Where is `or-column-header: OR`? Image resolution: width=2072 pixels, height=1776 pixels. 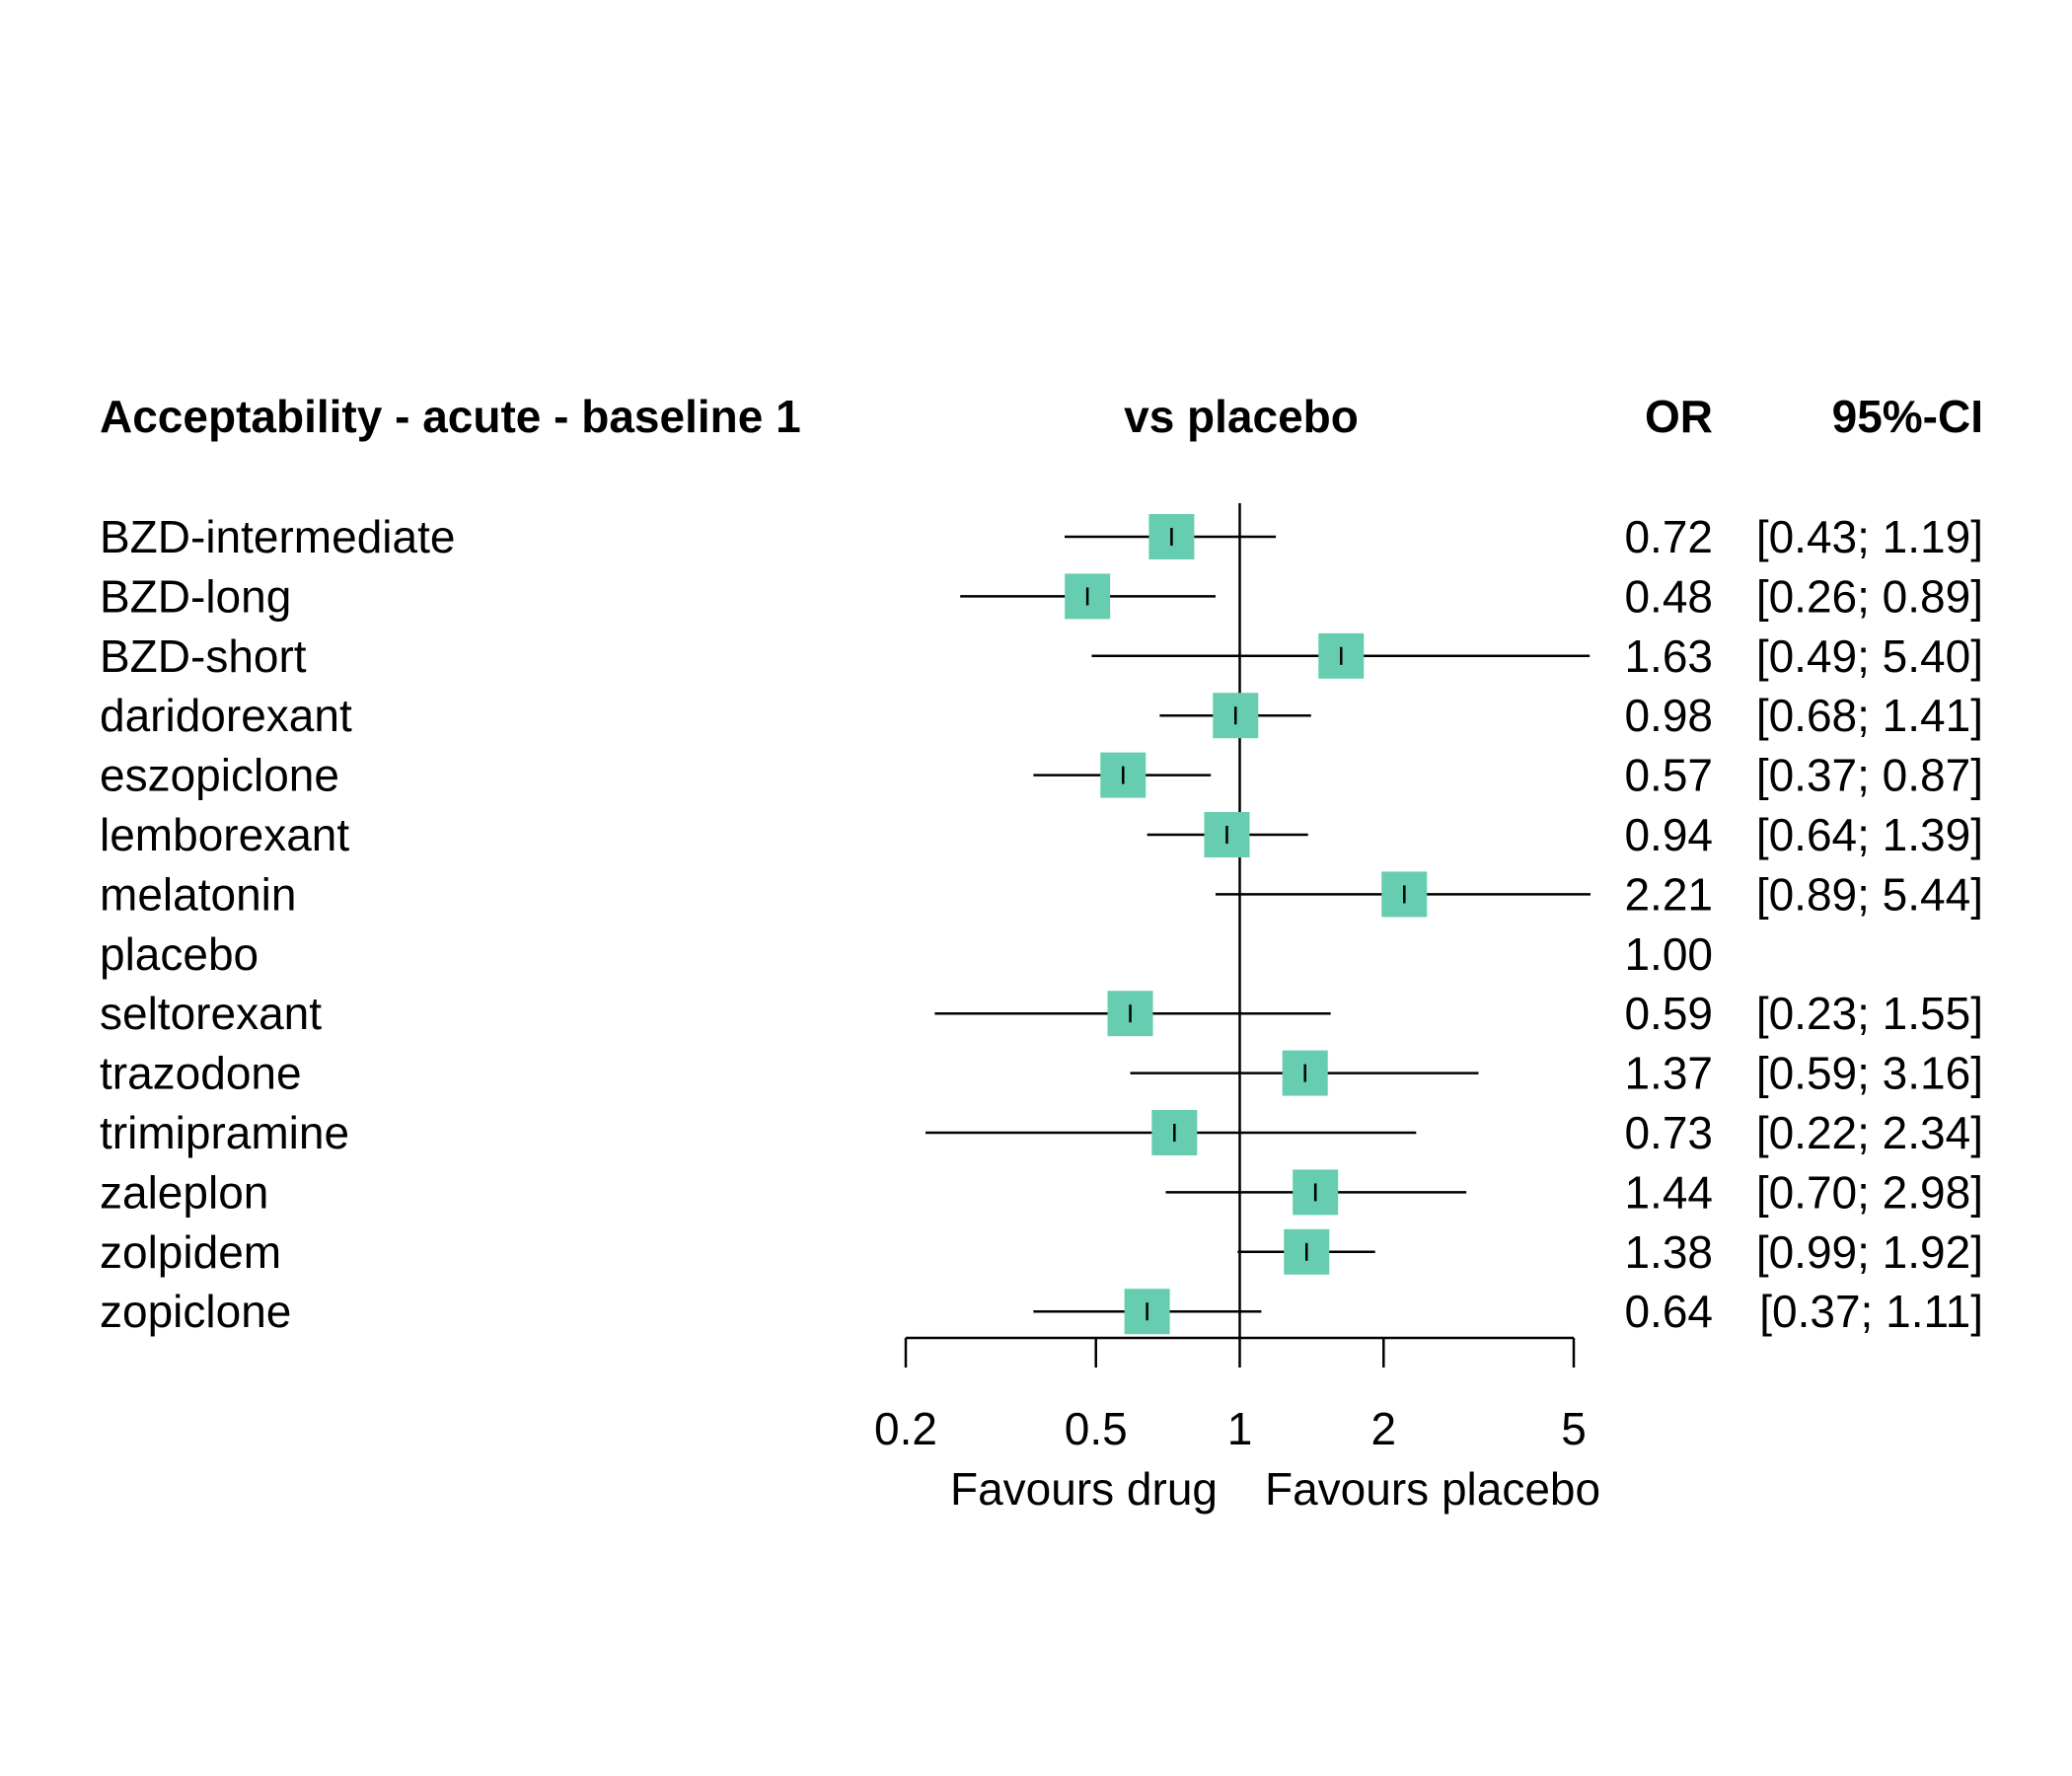 or-column-header: OR is located at coordinates (1679, 416).